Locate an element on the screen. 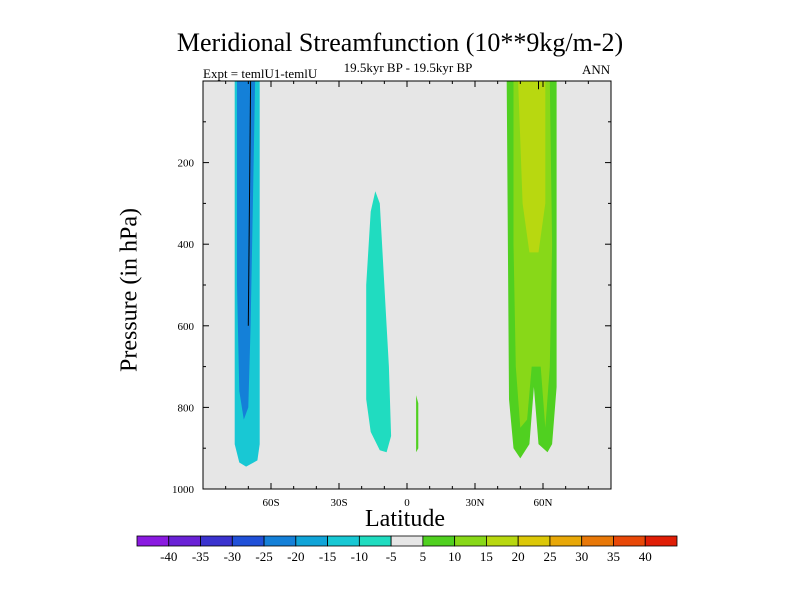 This screenshot has width=800, height=600. x-tick-label: 30N is located at coordinates (475, 503).